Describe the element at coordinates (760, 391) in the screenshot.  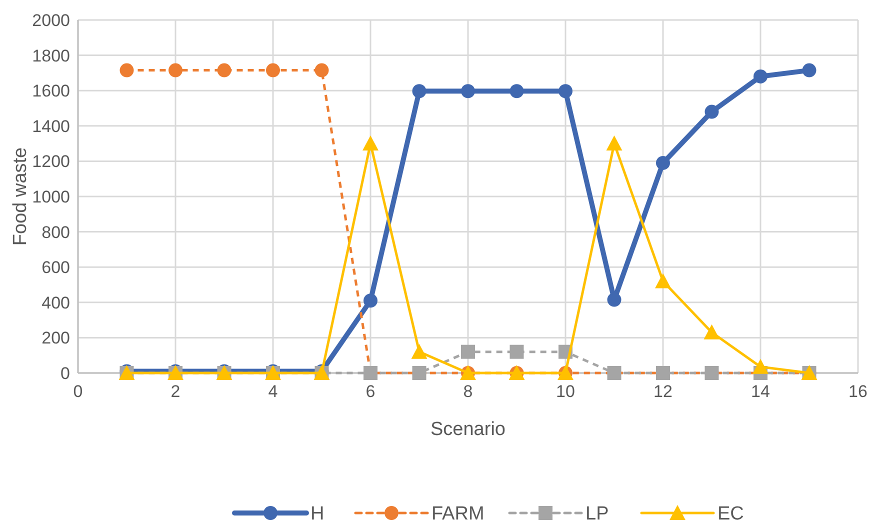
I see `x-tick-label: 14` at that location.